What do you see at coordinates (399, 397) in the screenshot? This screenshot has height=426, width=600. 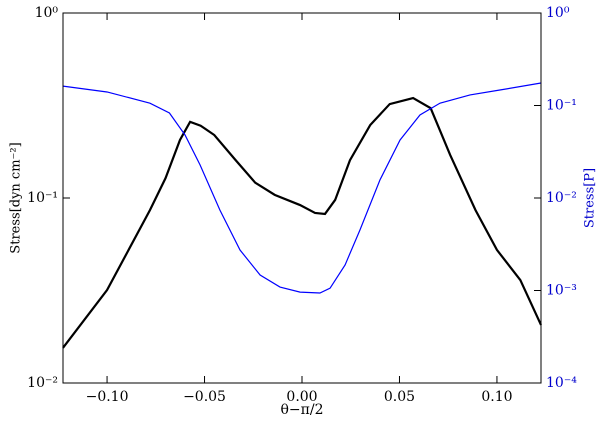 I see `x-tick-label: 0.05` at bounding box center [399, 397].